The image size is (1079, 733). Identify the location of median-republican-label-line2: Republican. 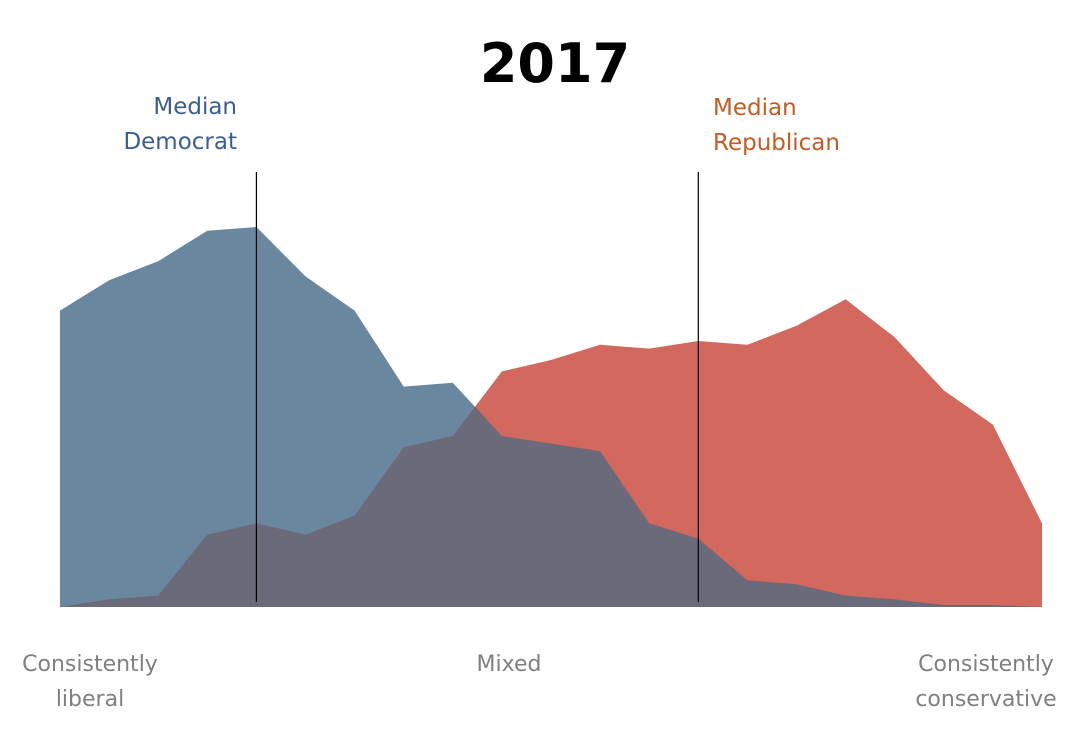
(776, 143).